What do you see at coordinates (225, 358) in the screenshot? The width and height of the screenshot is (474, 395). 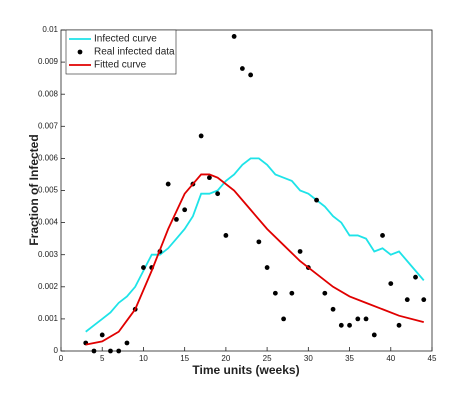 I see `x-tick-label: 20` at bounding box center [225, 358].